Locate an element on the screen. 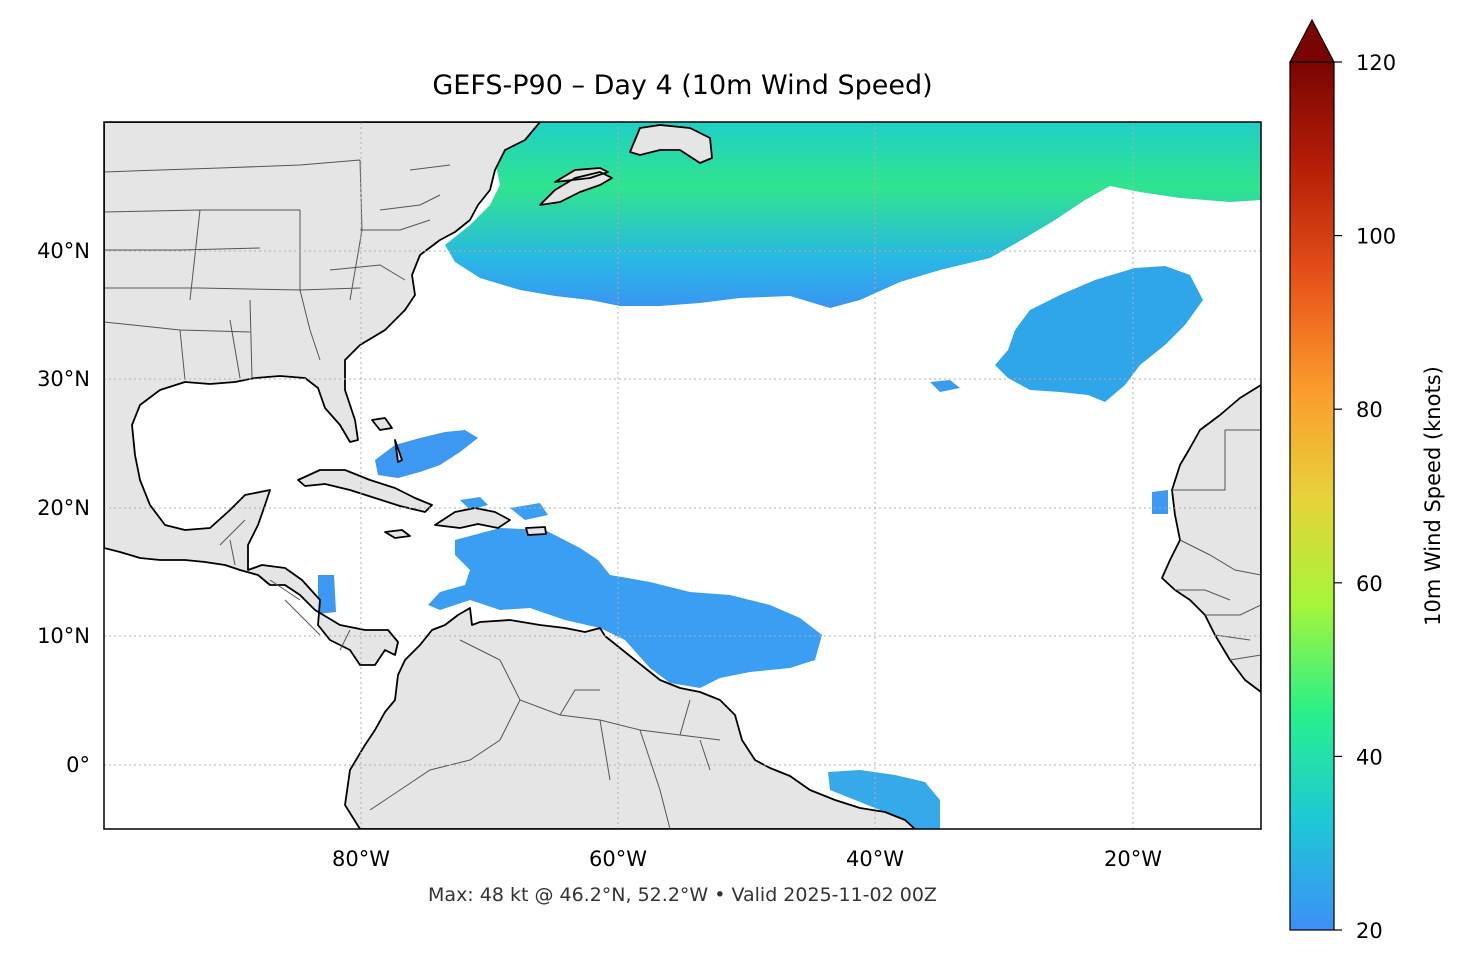 The width and height of the screenshot is (1466, 969). land-cuba is located at coordinates (365, 491).